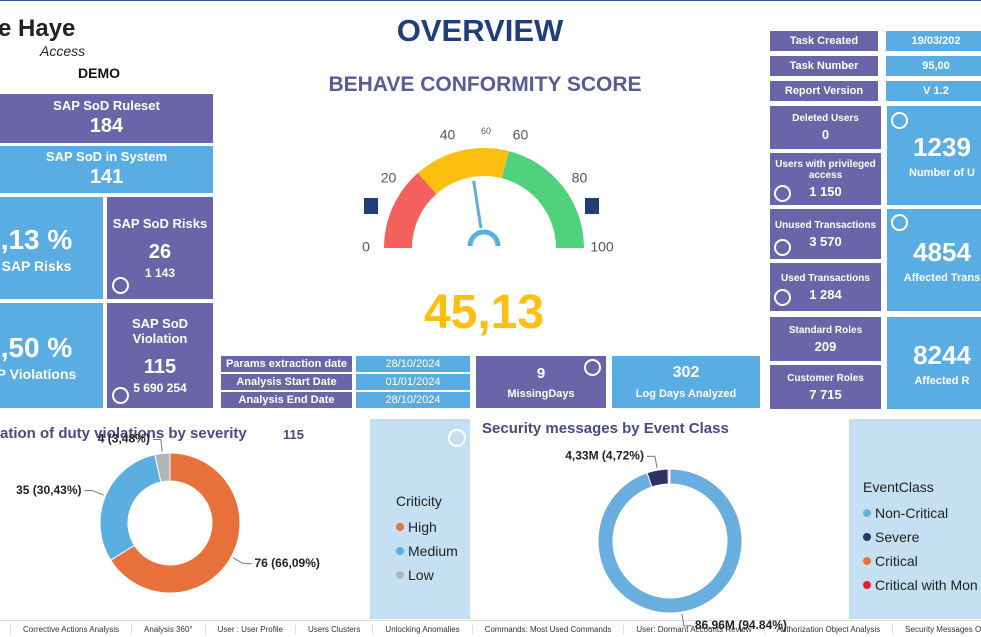  Describe the element at coordinates (933, 41) in the screenshot. I see `task-value: 19/03/202` at that location.